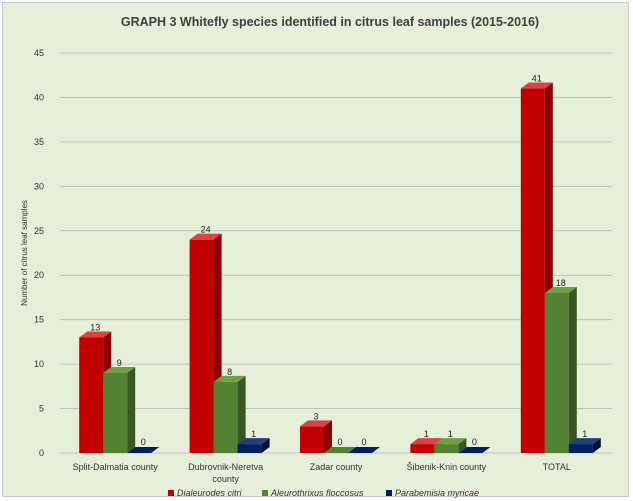 The height and width of the screenshot is (501, 633). Describe the element at coordinates (39, 186) in the screenshot. I see `y-tick-label: 30` at that location.